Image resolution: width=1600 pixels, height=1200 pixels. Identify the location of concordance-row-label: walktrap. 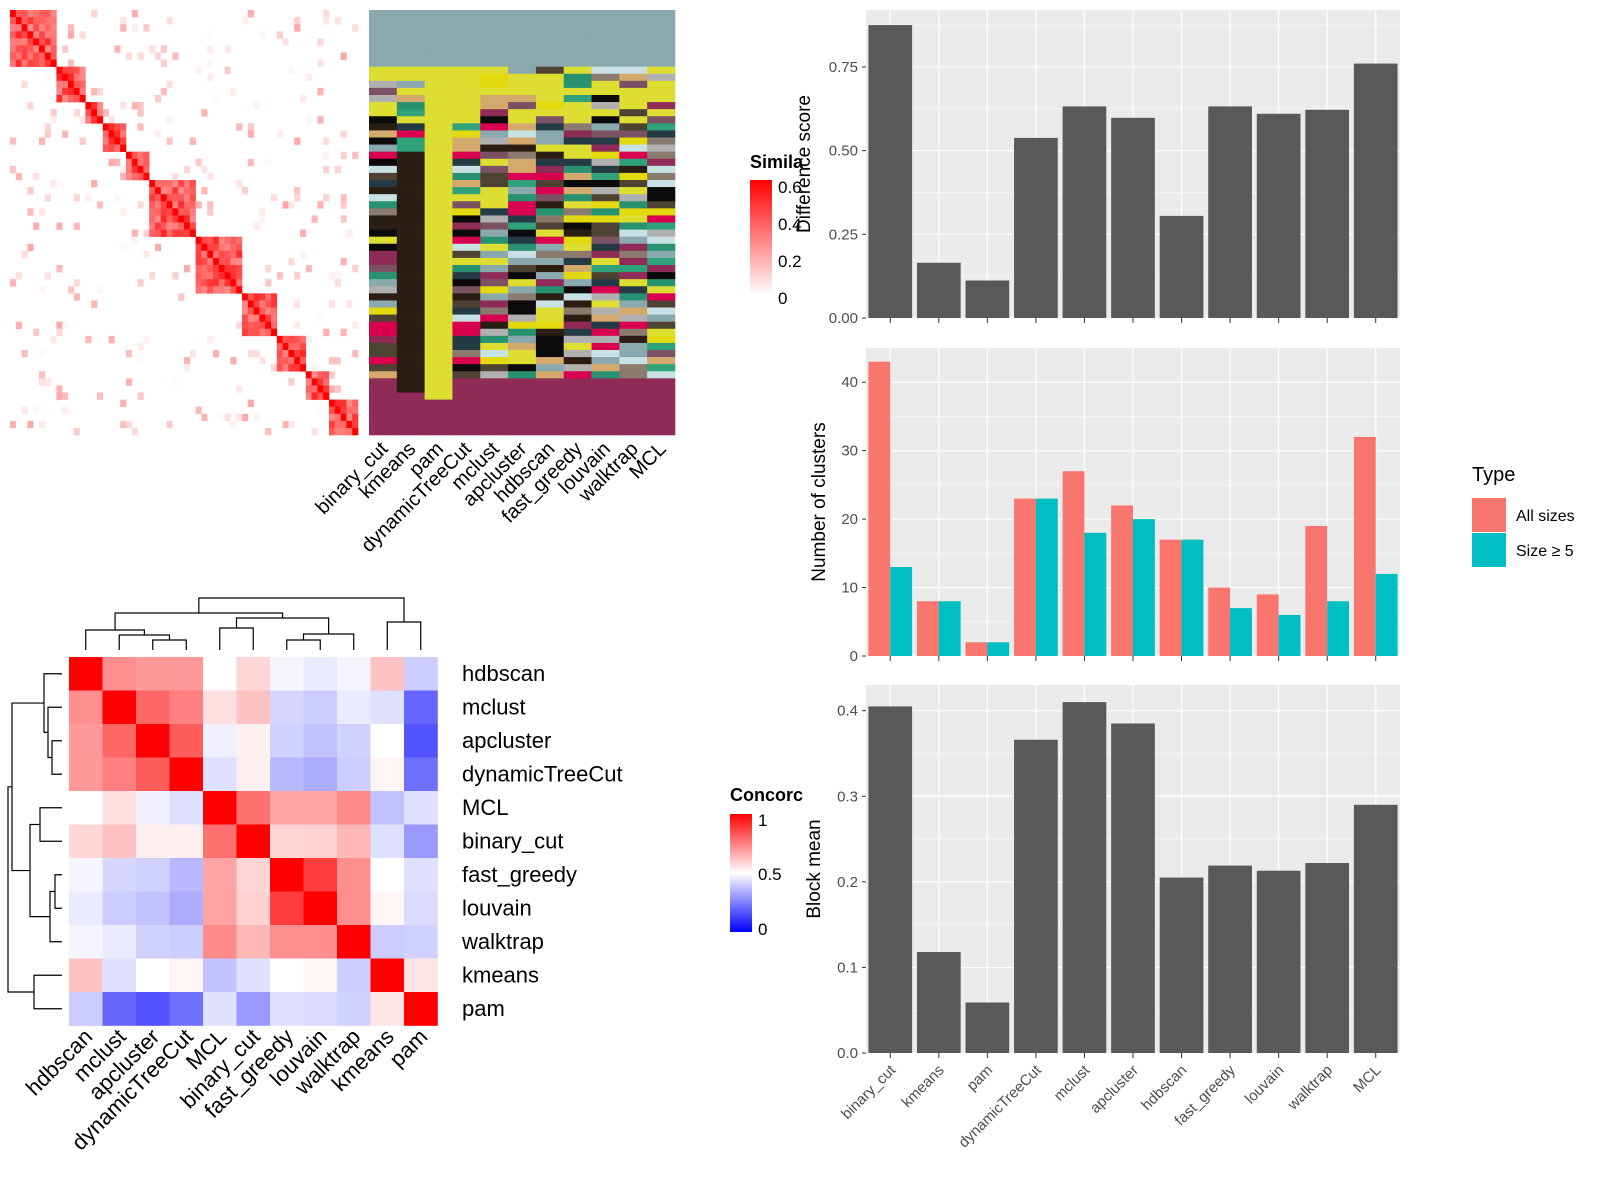
(502, 941).